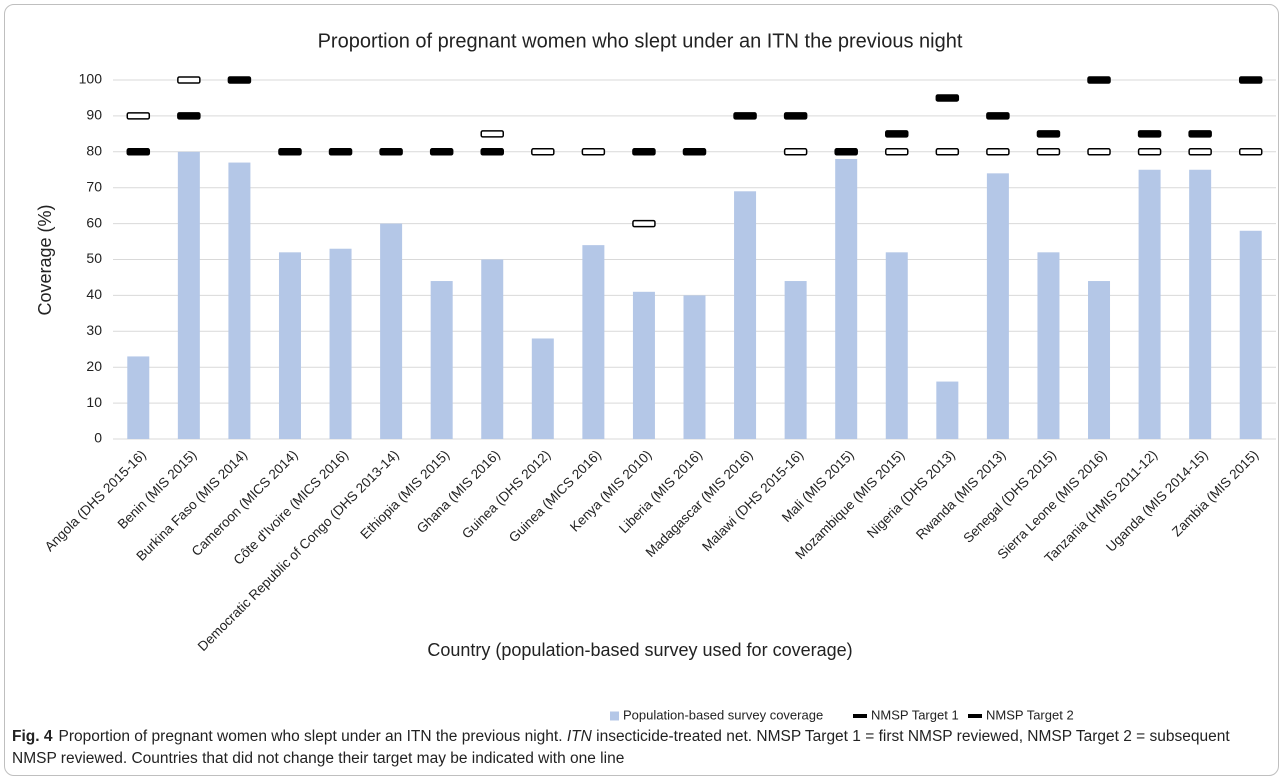  What do you see at coordinates (911, 494) in the screenshot?
I see `x-tick-label: Nigeria (DHS 2013)` at bounding box center [911, 494].